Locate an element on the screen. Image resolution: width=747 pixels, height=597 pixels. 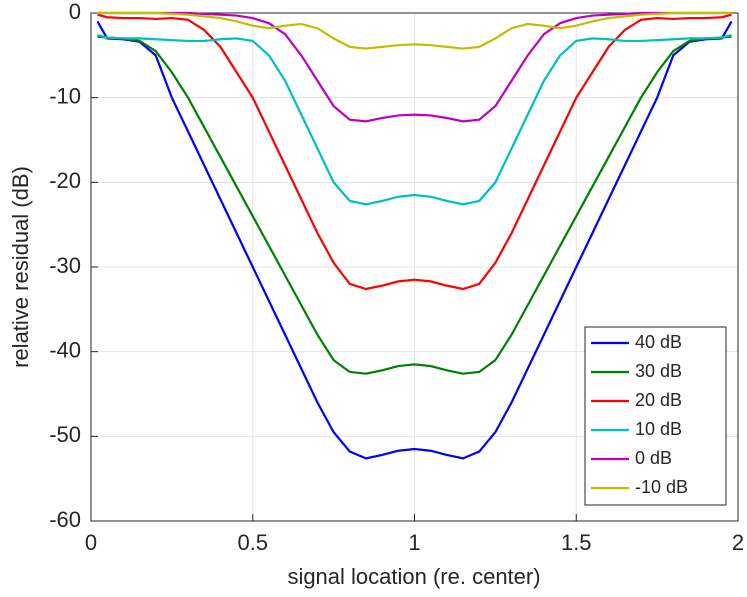
y-tick-label: 0 is located at coordinates (75, 12).